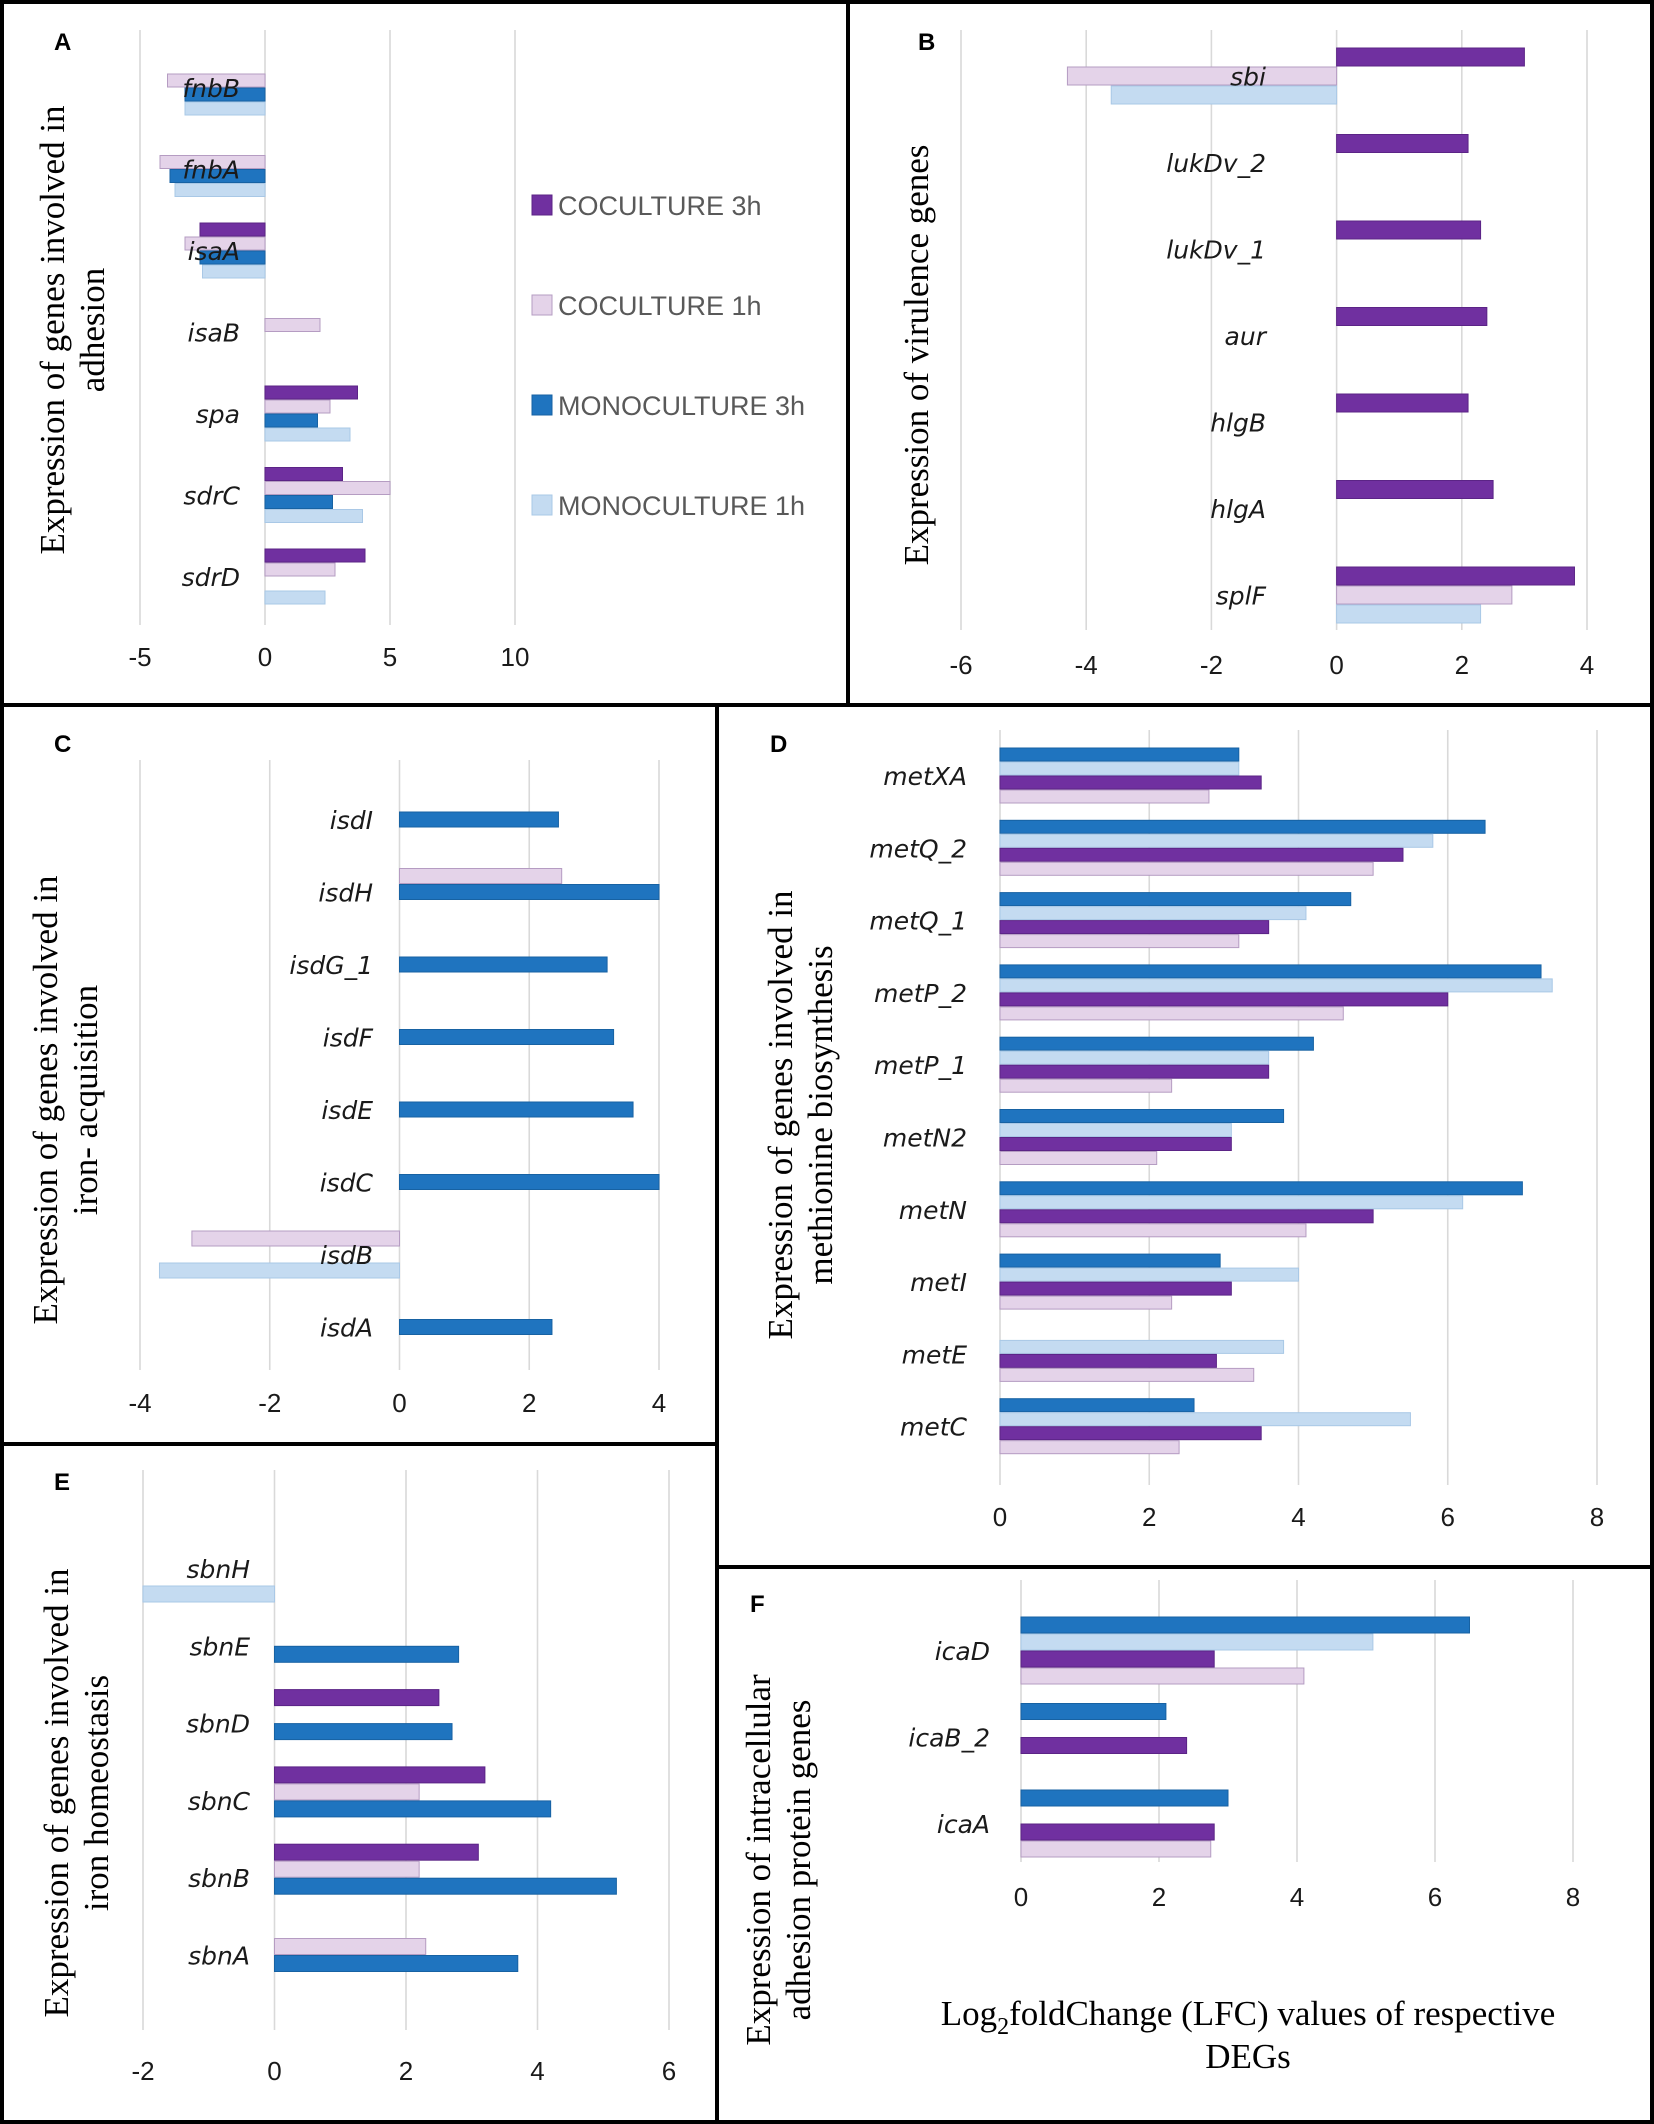 This screenshot has width=1654, height=2124. I want to click on bar-b-sbi-mo1, so click(1224, 95).